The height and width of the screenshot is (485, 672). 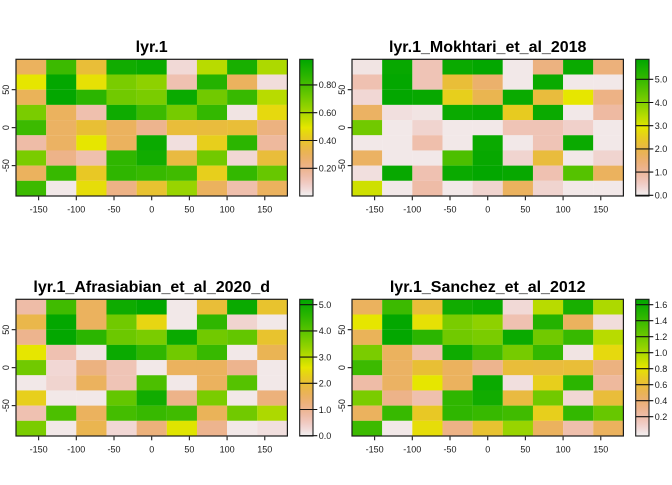 What do you see at coordinates (328, 169) in the screenshot?
I see `svg-text: 0.20` at bounding box center [328, 169].